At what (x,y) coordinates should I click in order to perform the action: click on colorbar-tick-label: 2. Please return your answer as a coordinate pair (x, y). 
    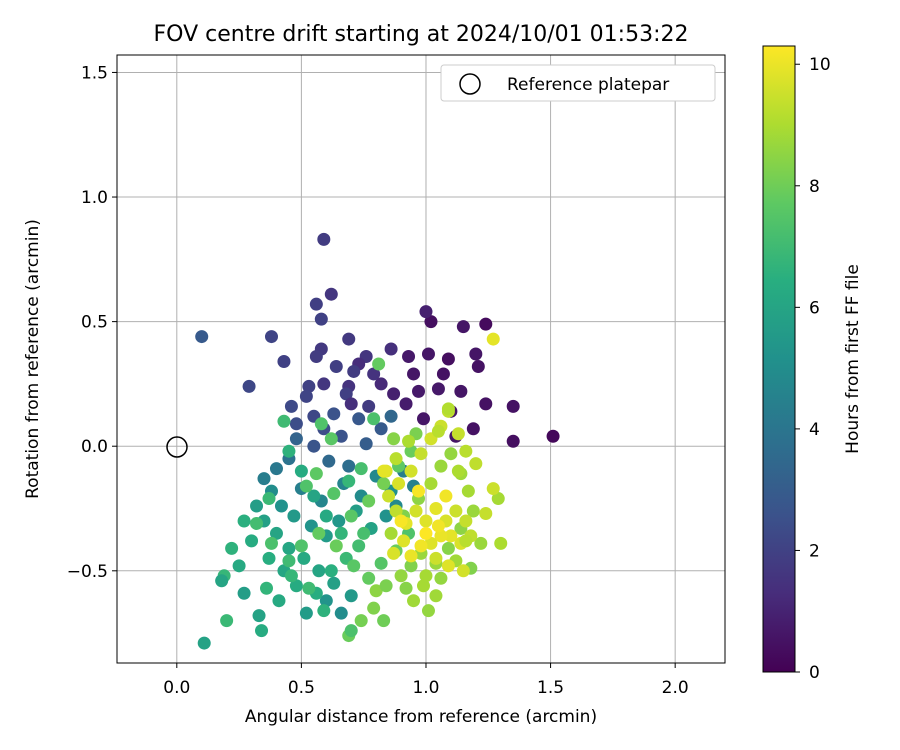
    Looking at the image, I should click on (814, 551).